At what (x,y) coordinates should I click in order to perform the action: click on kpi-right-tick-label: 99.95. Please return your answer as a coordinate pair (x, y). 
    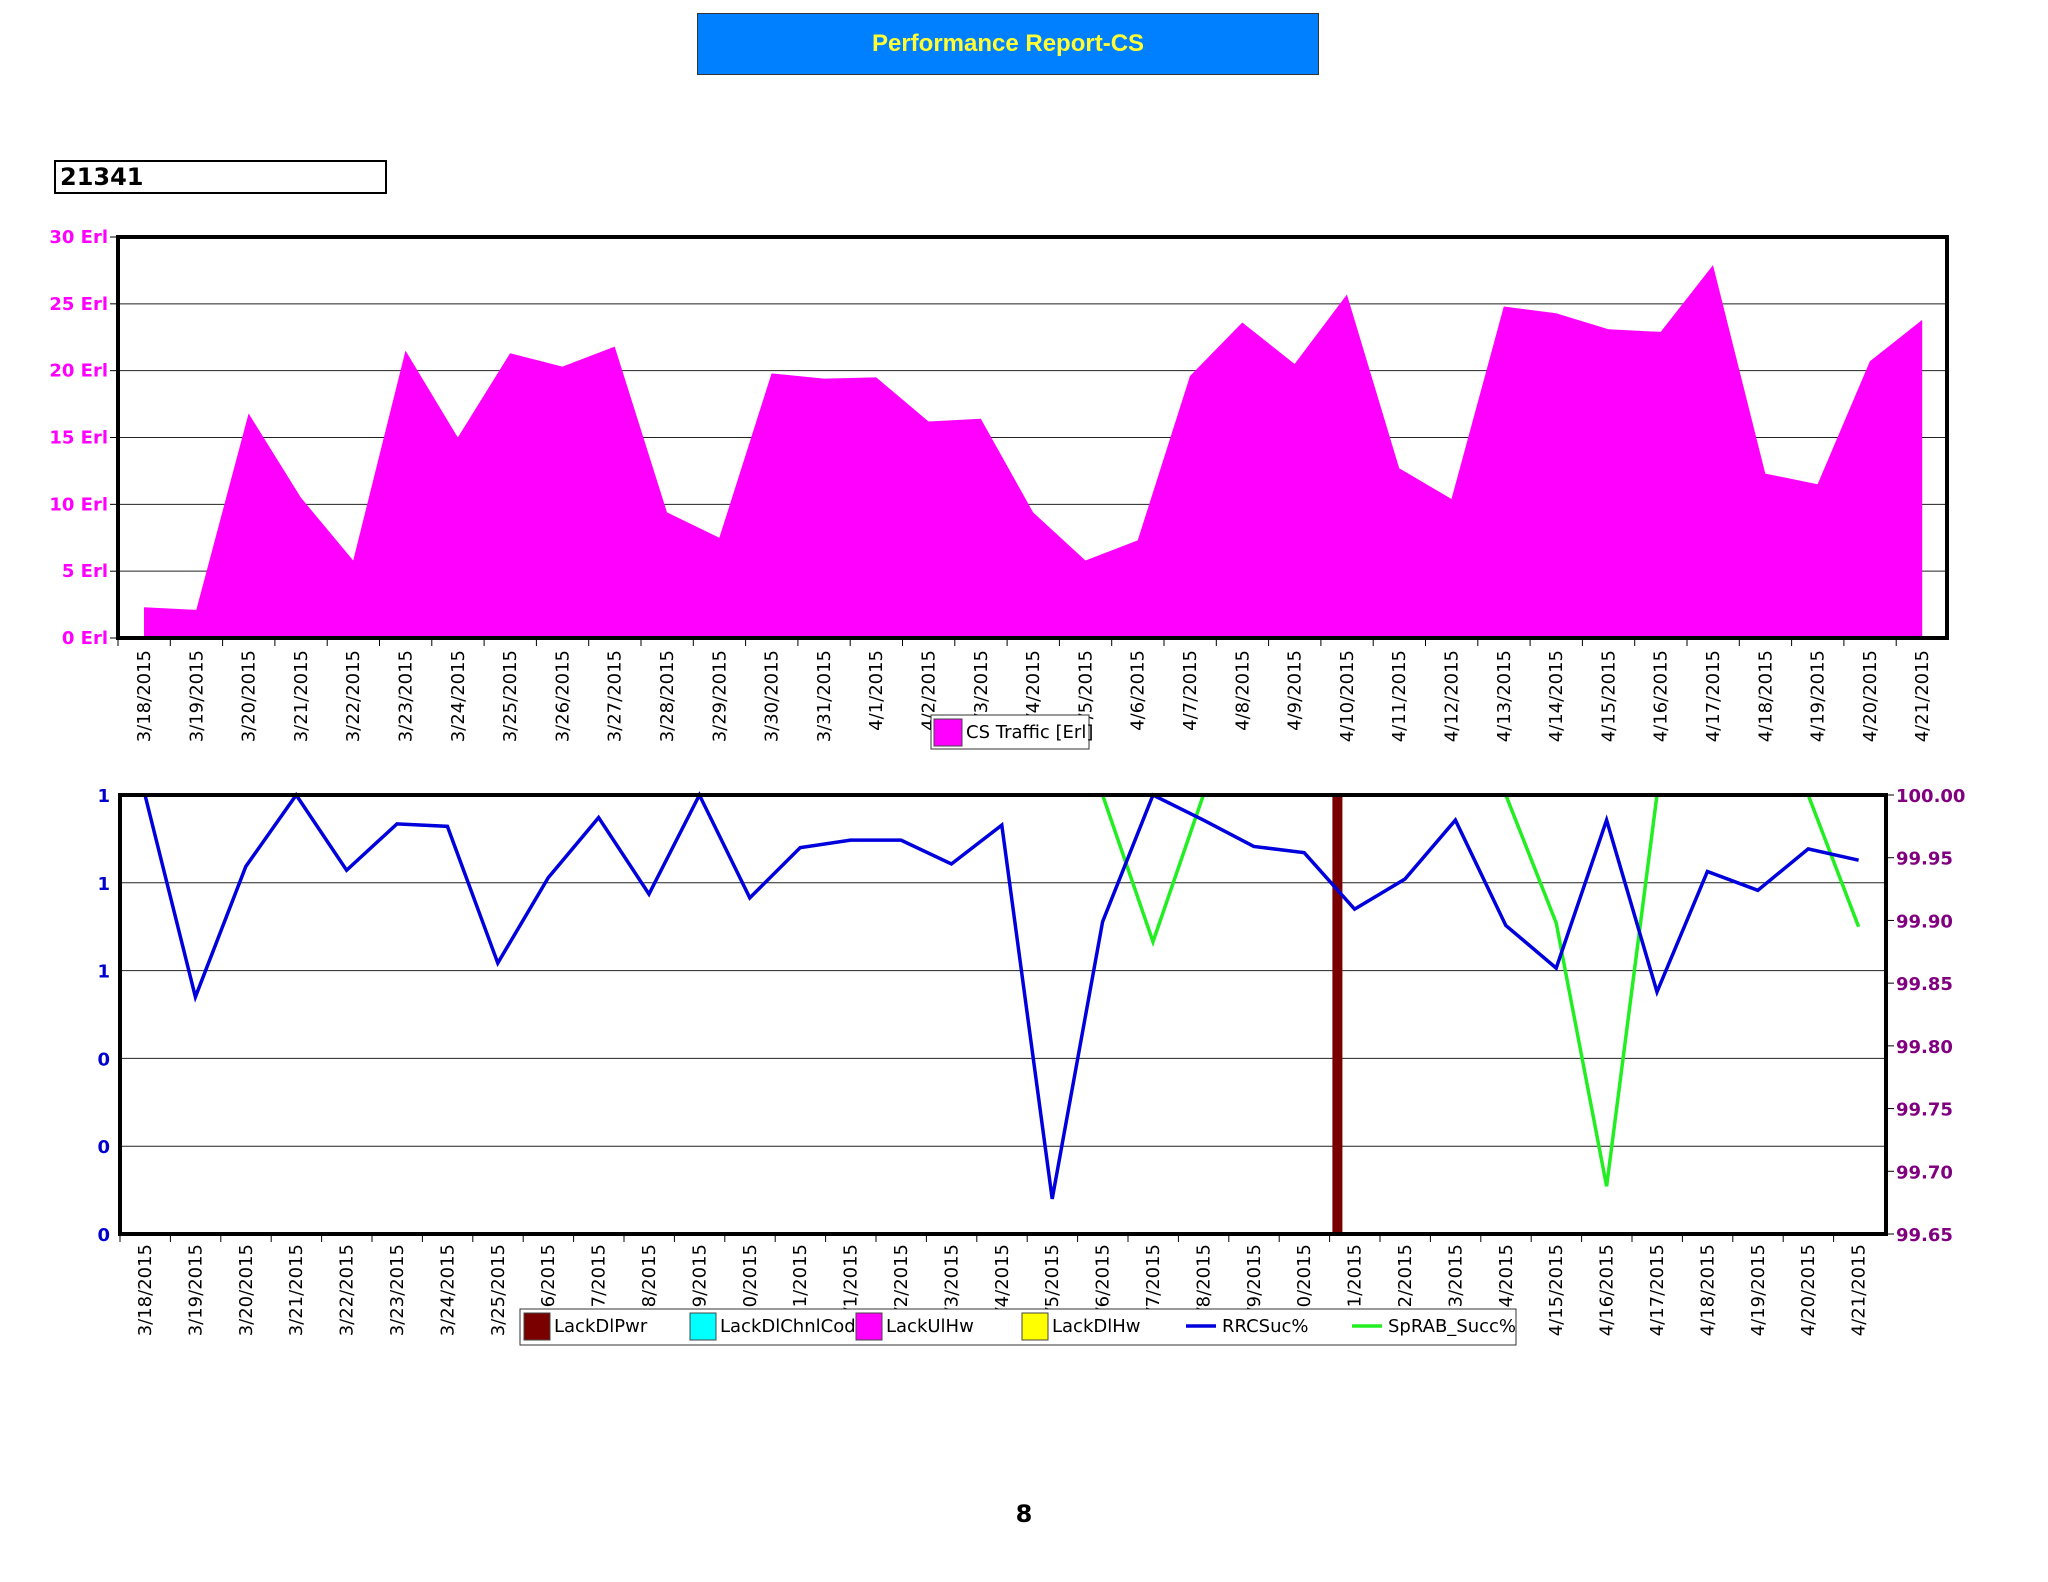
    Looking at the image, I should click on (1924, 859).